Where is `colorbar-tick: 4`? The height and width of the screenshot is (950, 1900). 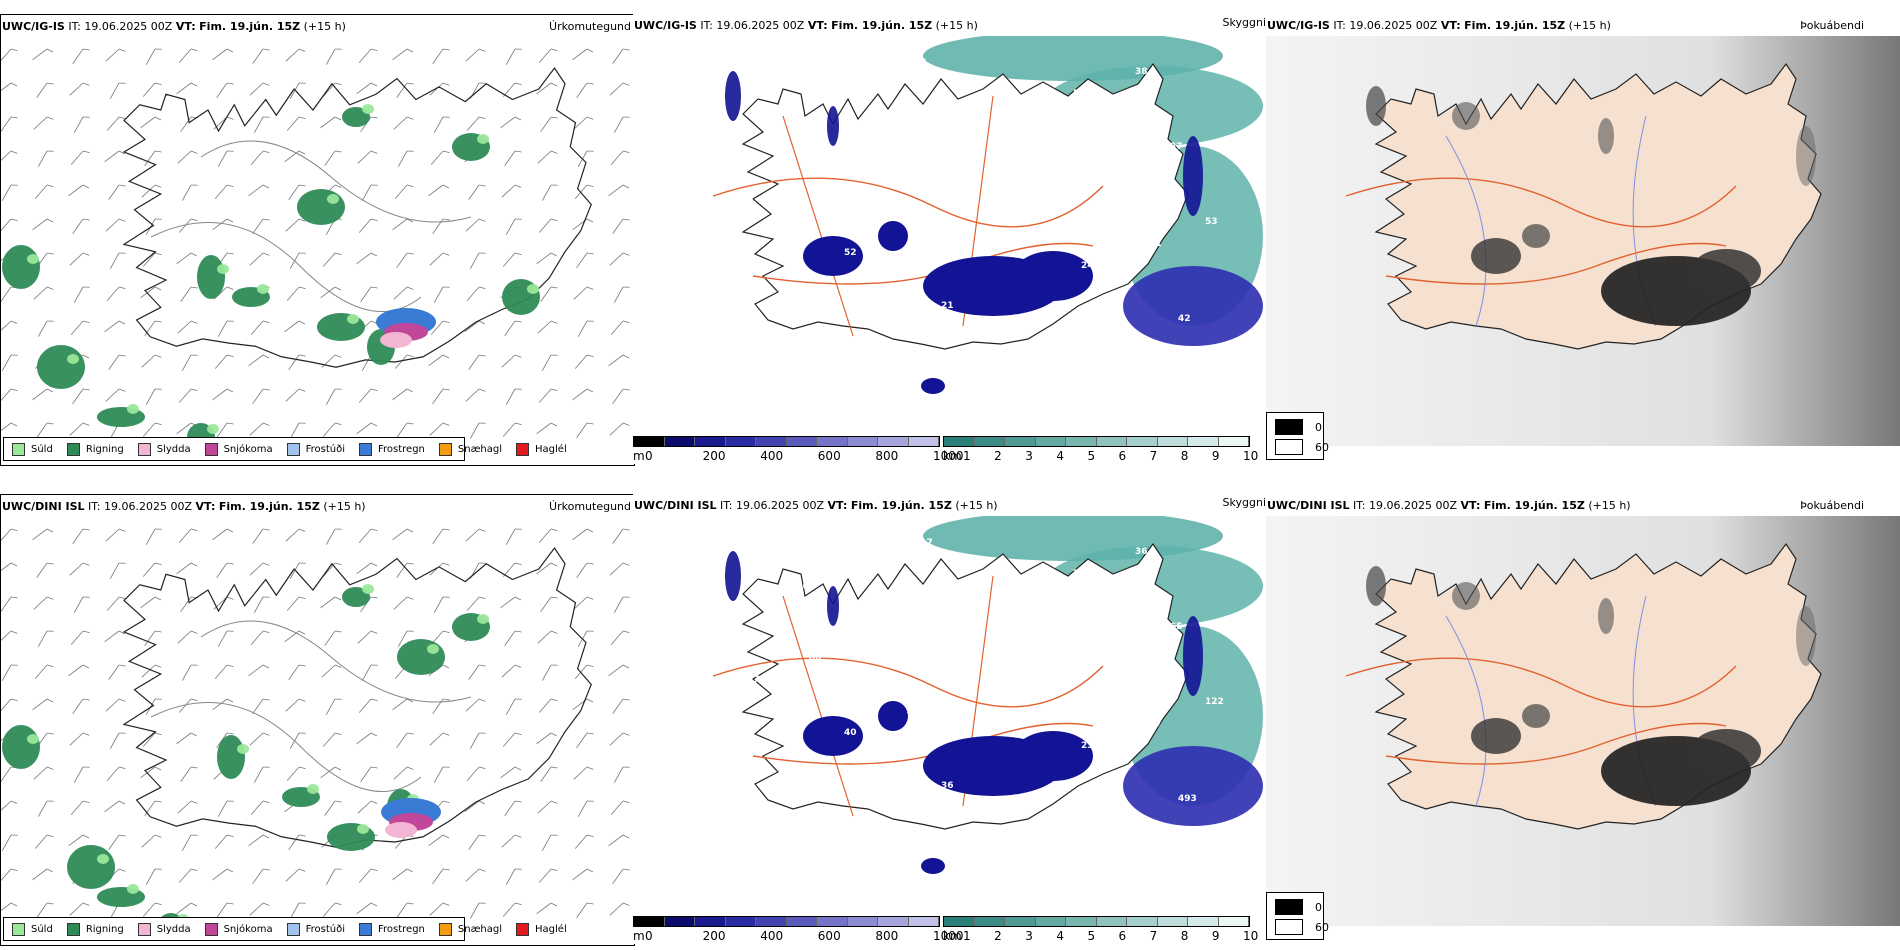 colorbar-tick: 4 is located at coordinates (1060, 456).